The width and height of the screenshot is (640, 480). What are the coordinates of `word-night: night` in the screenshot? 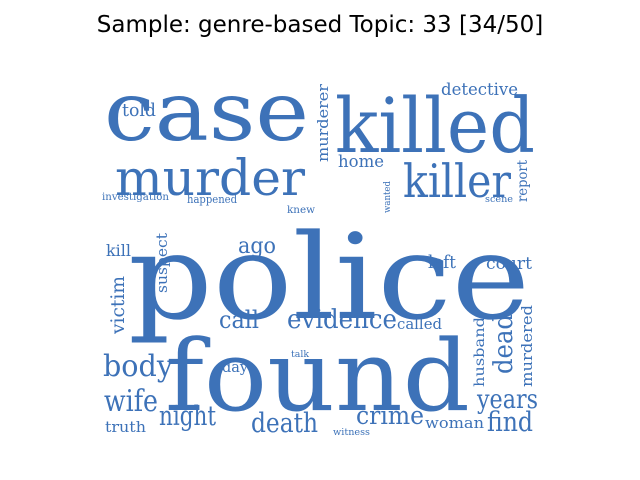 It's located at (187, 416).